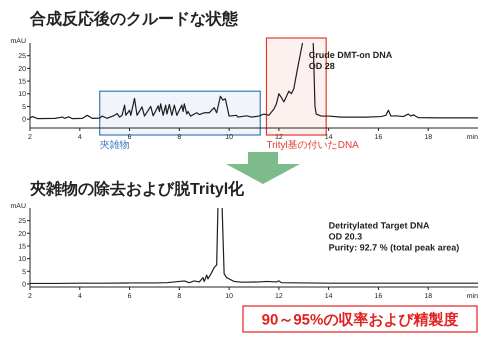 This screenshot has height=341, width=500. Describe the element at coordinates (134, 18) in the screenshot. I see `chart-title: 合成反応後のクルードな状態` at that location.